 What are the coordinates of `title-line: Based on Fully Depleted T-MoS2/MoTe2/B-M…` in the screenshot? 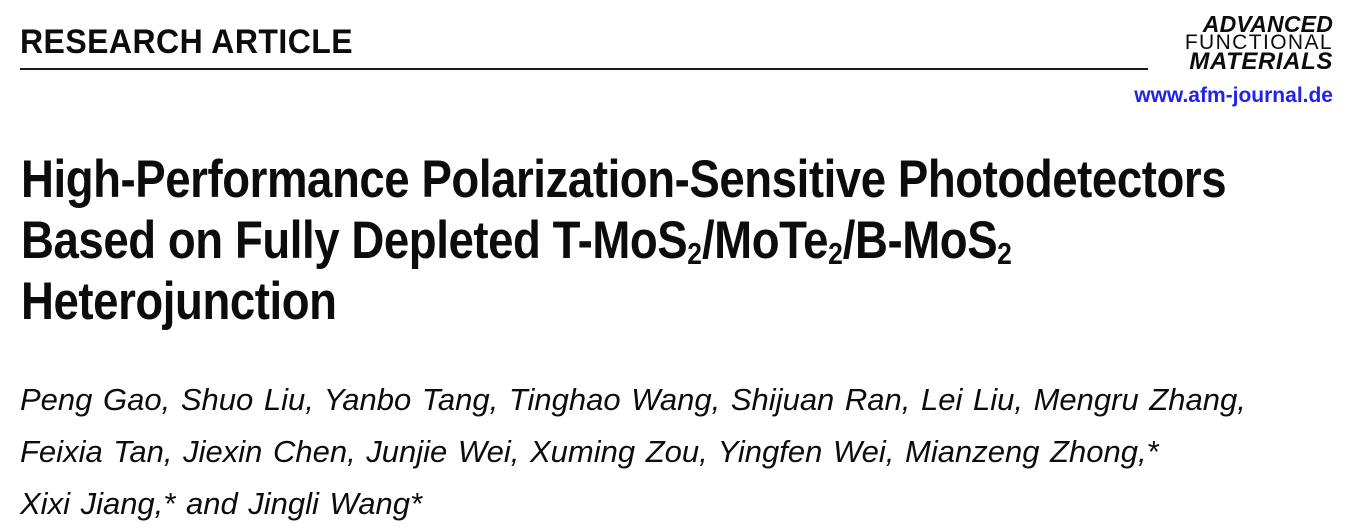 It's located at (623, 240).